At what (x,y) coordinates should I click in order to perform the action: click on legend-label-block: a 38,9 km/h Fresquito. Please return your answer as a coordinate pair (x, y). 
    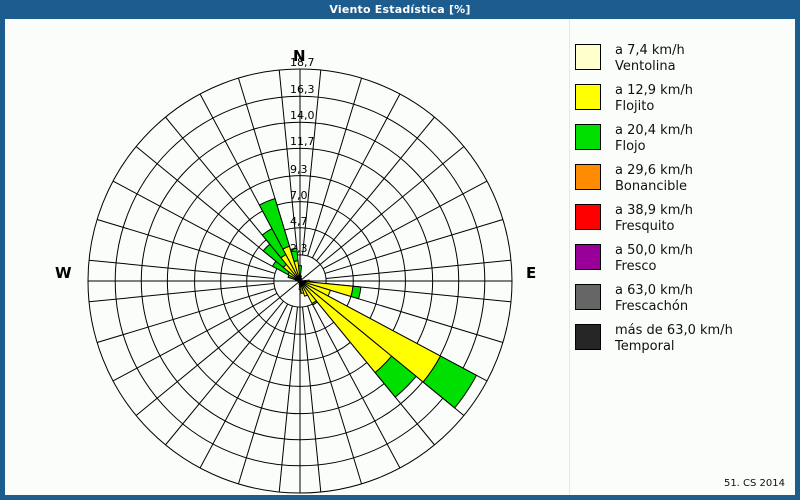
    Looking at the image, I should click on (654, 219).